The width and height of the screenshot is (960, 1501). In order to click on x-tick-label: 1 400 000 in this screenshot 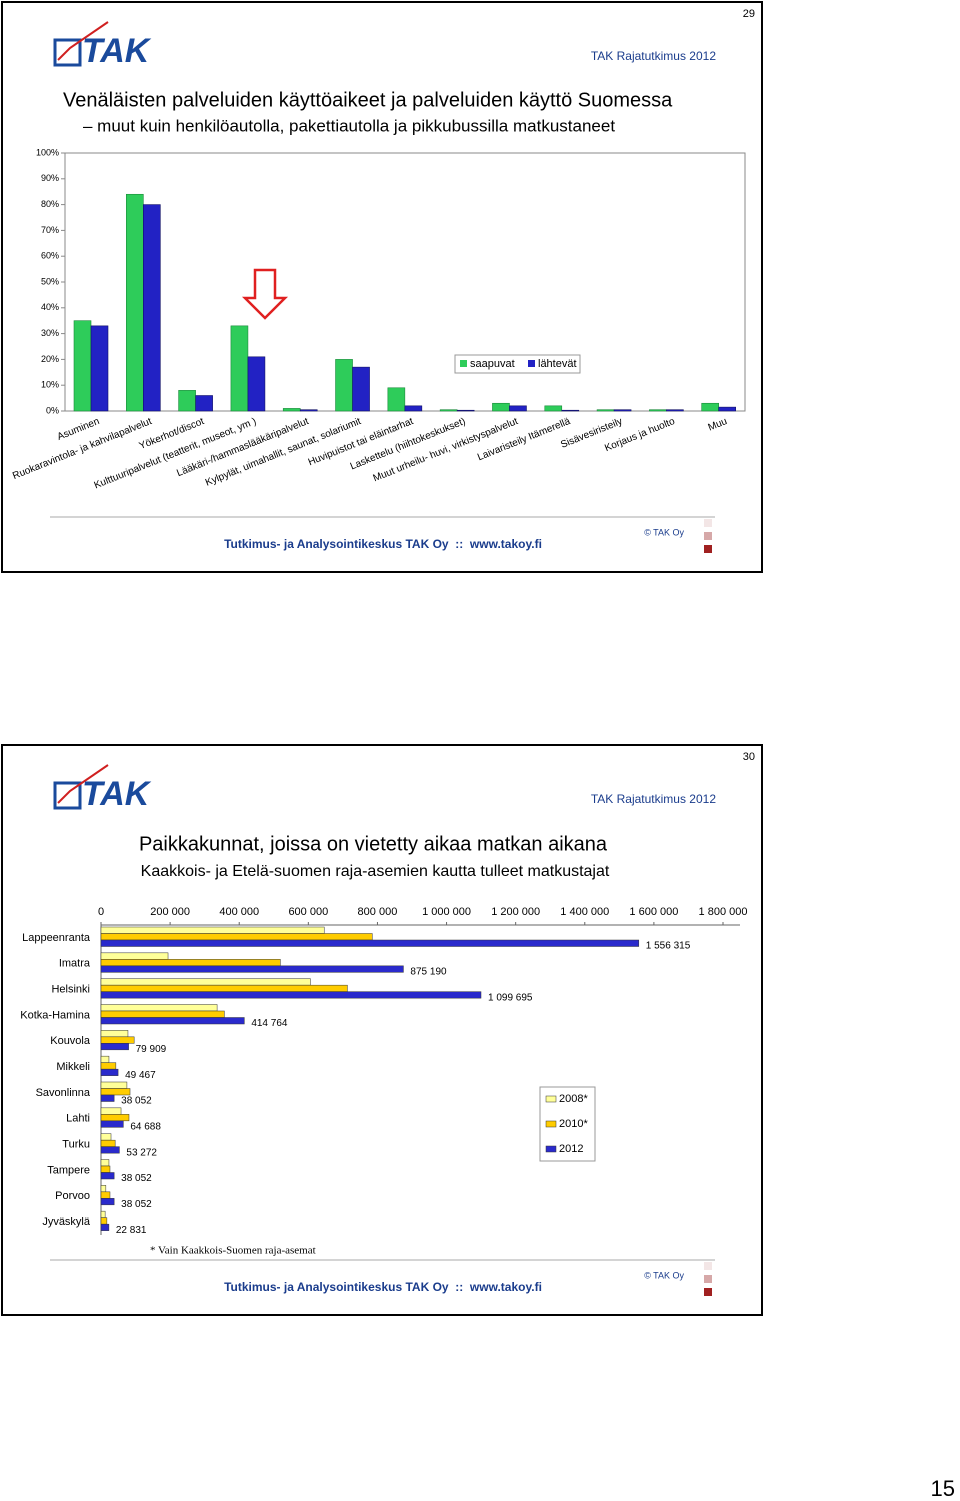, I will do `click(584, 912)`.